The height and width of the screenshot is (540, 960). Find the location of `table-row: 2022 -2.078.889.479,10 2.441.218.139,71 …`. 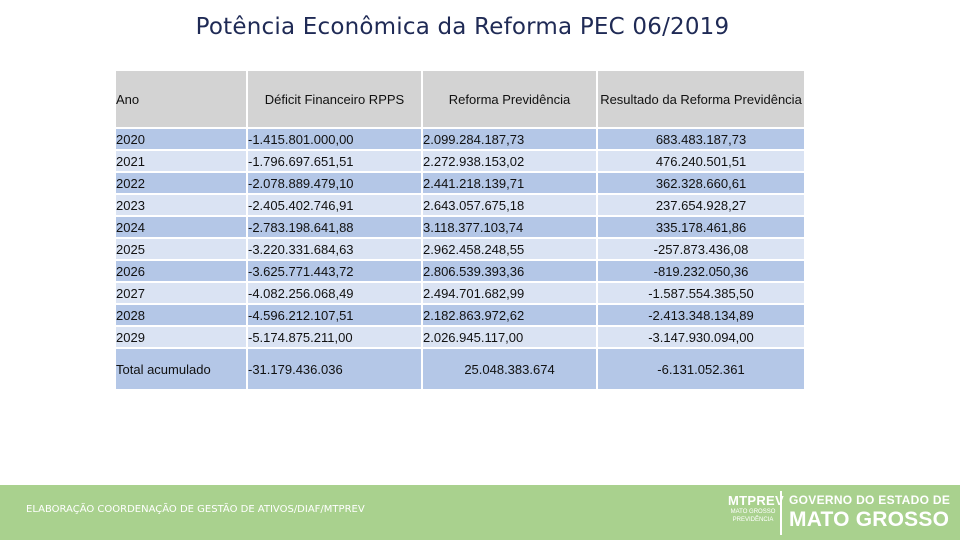

table-row: 2022 -2.078.889.479,10 2.441.218.139,71 … is located at coordinates (460, 183).